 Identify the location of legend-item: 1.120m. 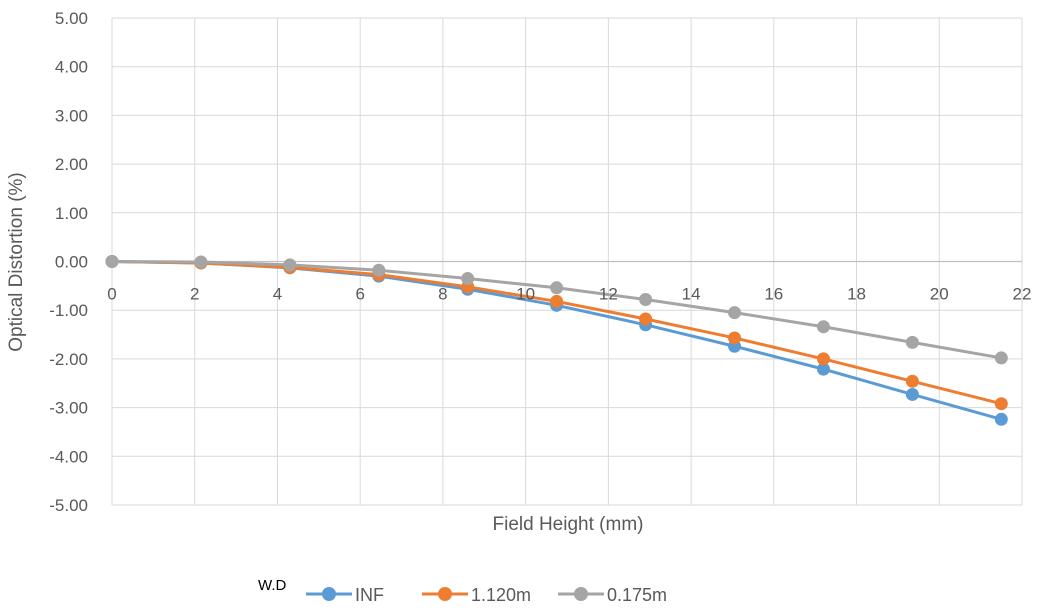
(476, 595).